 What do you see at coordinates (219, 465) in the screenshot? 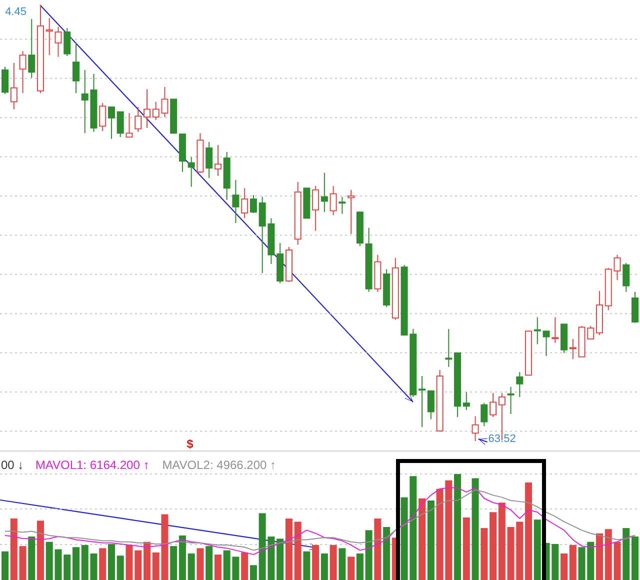
I see `text: MAVOL2: 4966.200 ↑` at bounding box center [219, 465].